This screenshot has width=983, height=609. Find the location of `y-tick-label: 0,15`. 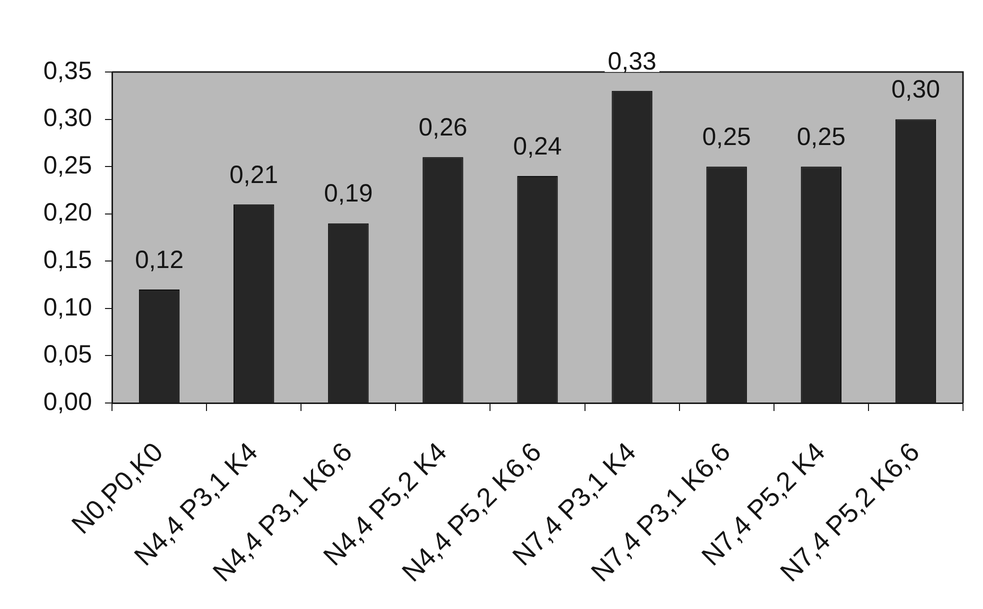

y-tick-label: 0,15 is located at coordinates (67, 260).